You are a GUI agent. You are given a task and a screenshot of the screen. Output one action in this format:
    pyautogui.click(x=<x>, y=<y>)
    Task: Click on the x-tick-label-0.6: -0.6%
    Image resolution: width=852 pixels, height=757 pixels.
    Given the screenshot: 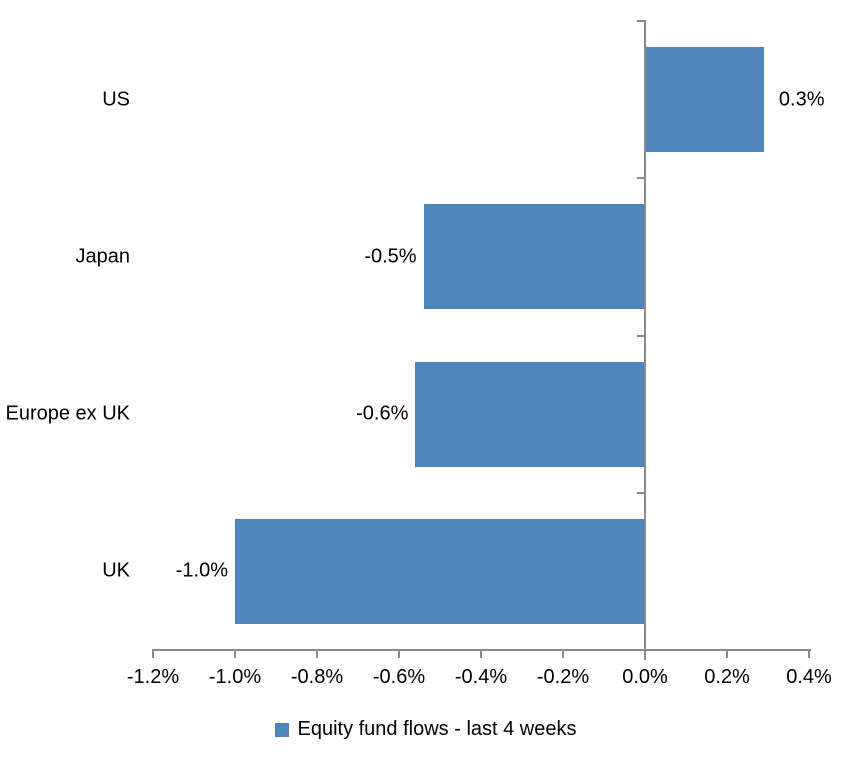 What is the action you would take?
    pyautogui.click(x=399, y=677)
    